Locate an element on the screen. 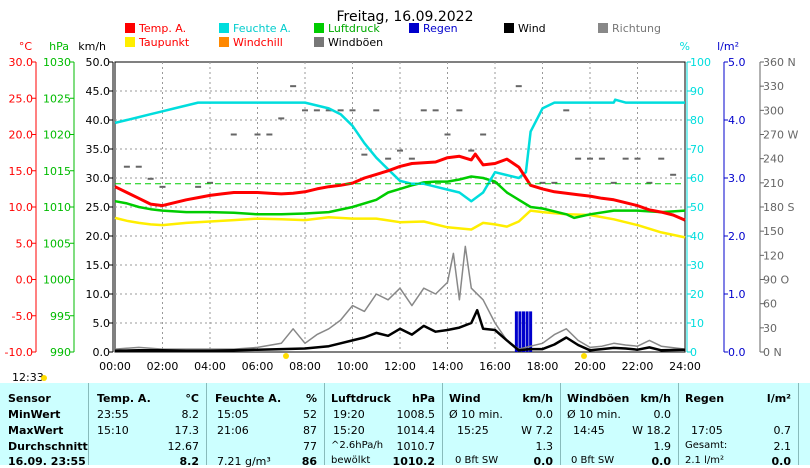 The image size is (810, 468). y-tick-label-wind: 0.0 is located at coordinates (102, 352).